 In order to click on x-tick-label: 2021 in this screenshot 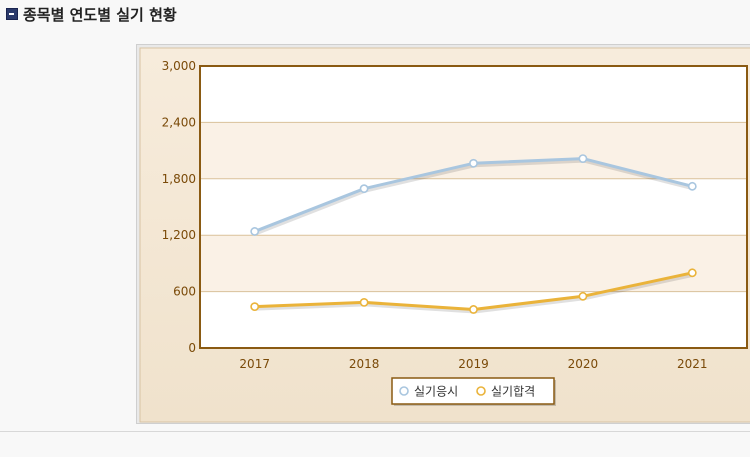, I will do `click(692, 364)`.